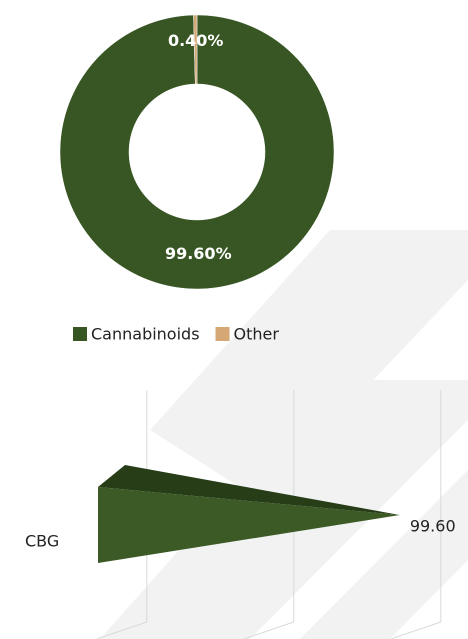 Image resolution: width=468 pixels, height=639 pixels. Describe the element at coordinates (42, 541) in the screenshot. I see `y-tick-label: CBG` at that location.